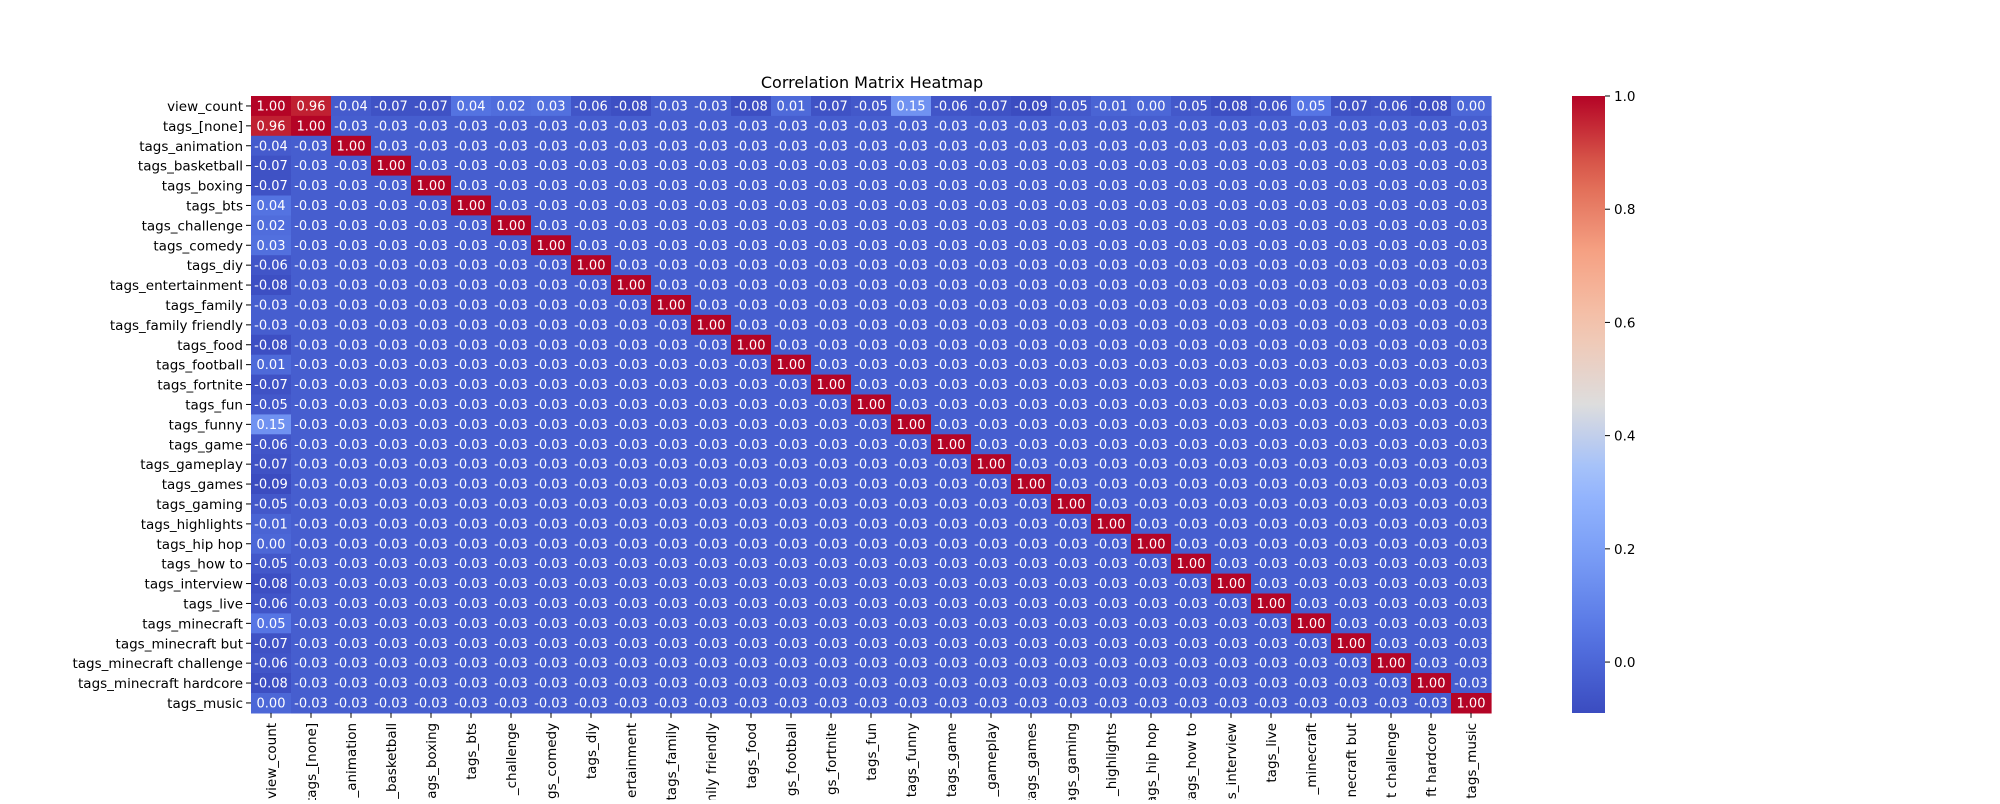  I want to click on heatmap-cell-label: 0.03, so click(551, 106).